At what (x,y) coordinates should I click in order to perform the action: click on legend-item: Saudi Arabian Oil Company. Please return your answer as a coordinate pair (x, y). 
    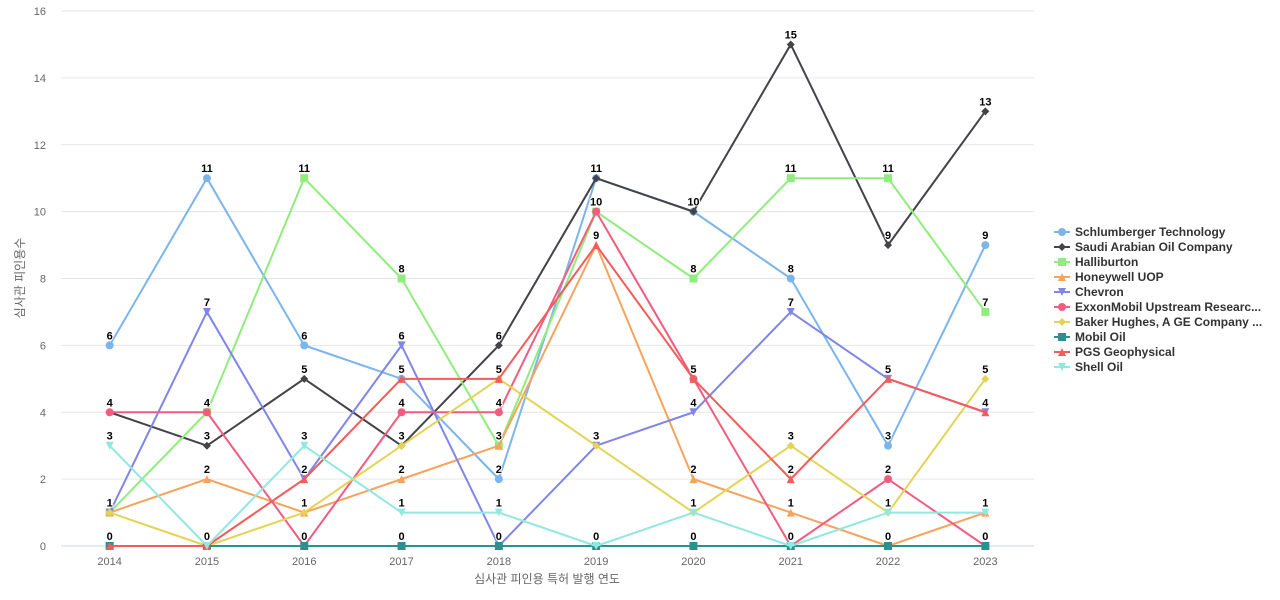
    Looking at the image, I should click on (1158, 246).